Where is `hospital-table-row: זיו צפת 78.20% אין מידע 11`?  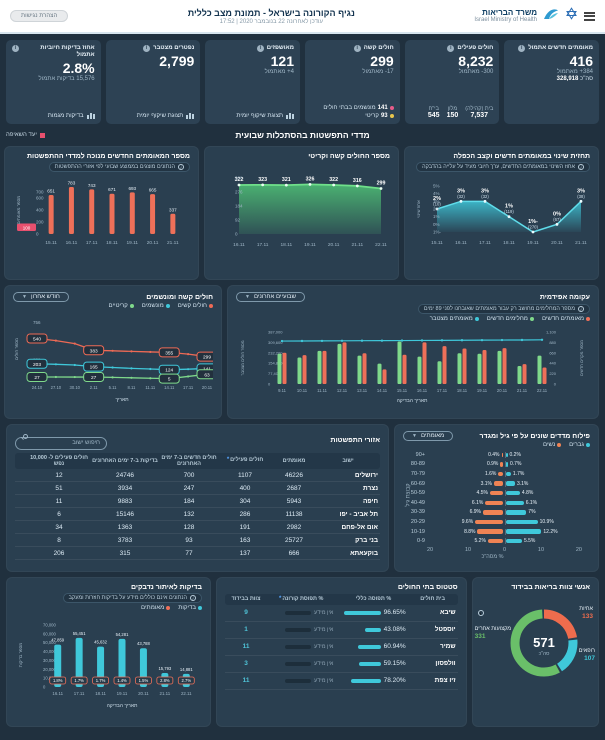 hospital-table-row: זיו צפת 78.20% אין מידע 11 is located at coordinates (341, 681).